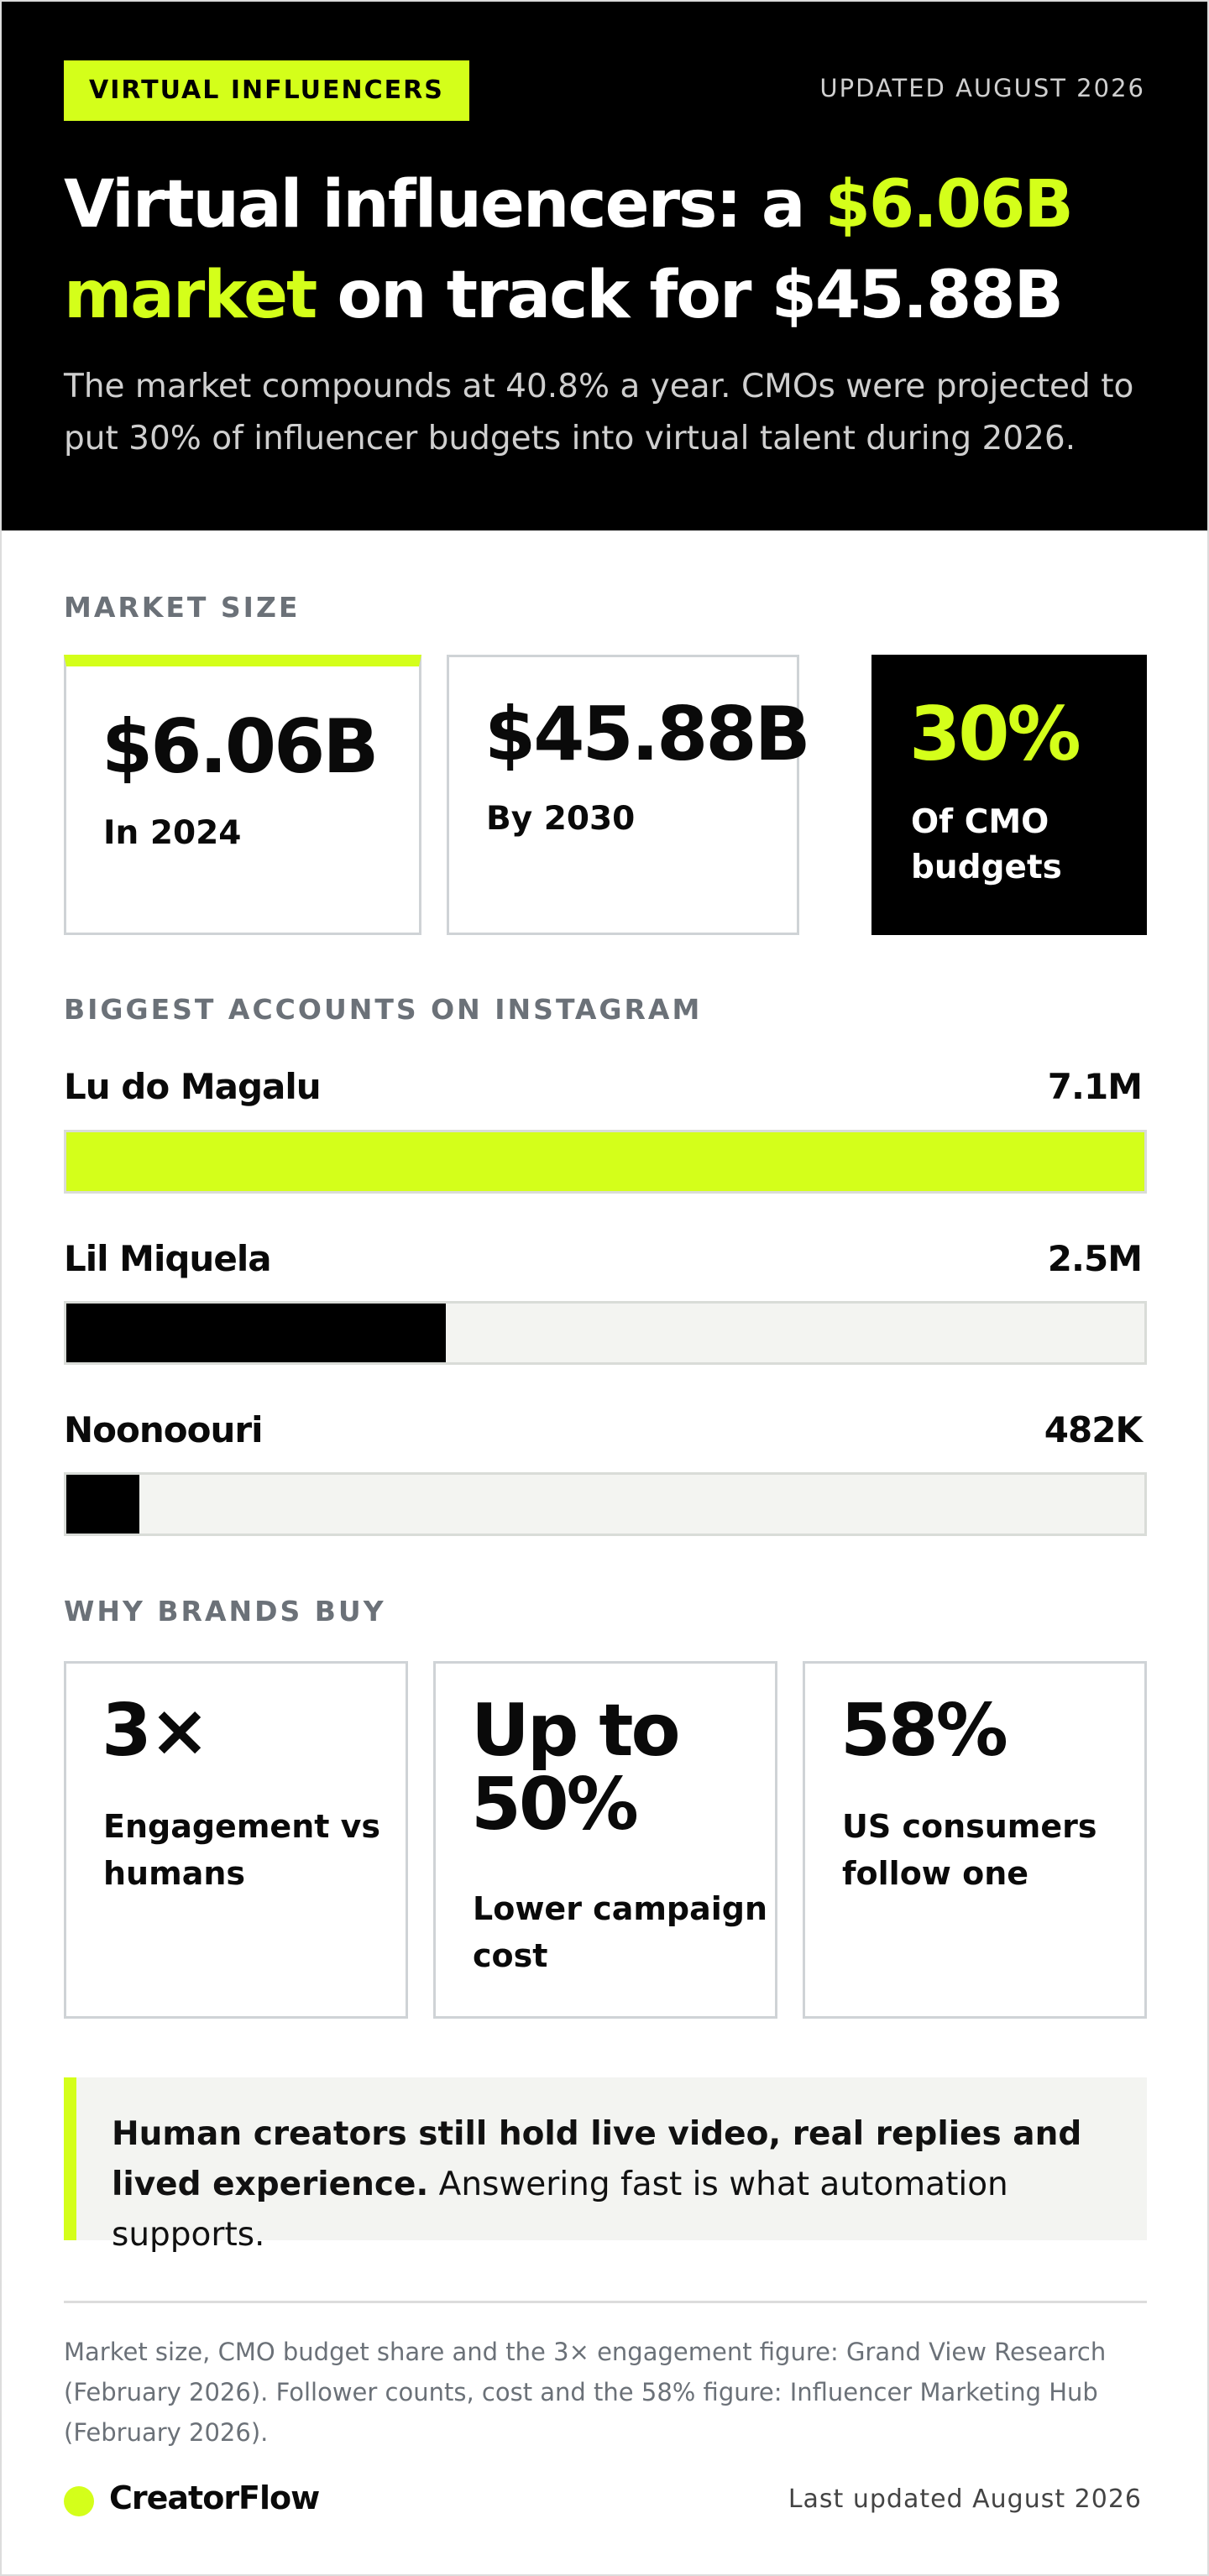 This screenshot has height=2576, width=1209. I want to click on stat-card-cmo-budgets: 30% Of CMO budgets, so click(1009, 795).